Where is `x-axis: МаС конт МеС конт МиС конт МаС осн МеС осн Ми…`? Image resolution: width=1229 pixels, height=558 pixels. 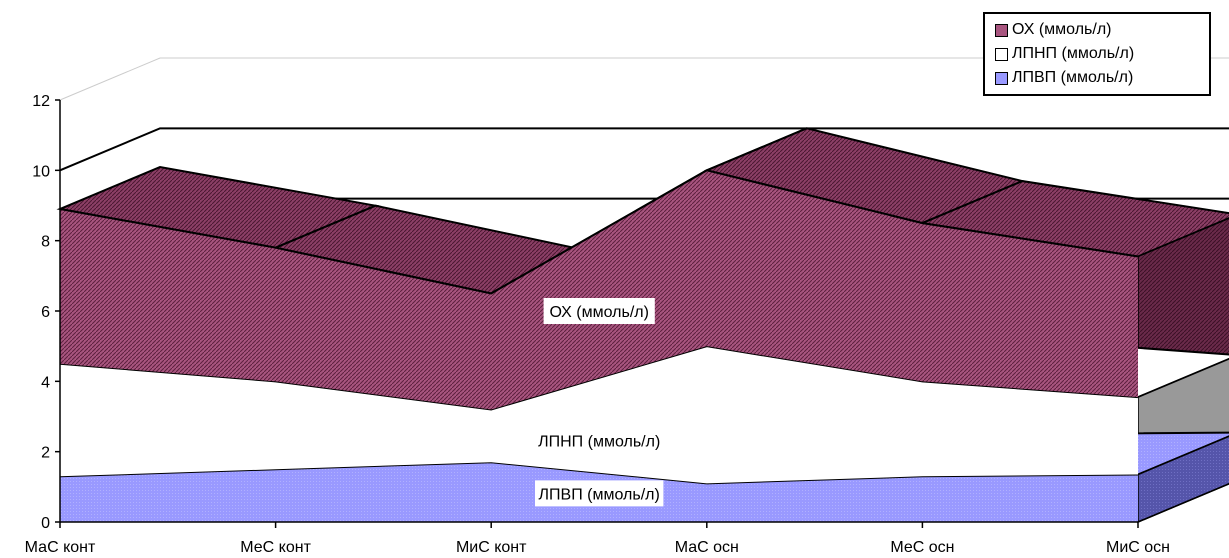
x-axis: МаС конт МеС конт МиС конт МаС осн МеС осн Ми… is located at coordinates (627, 519).